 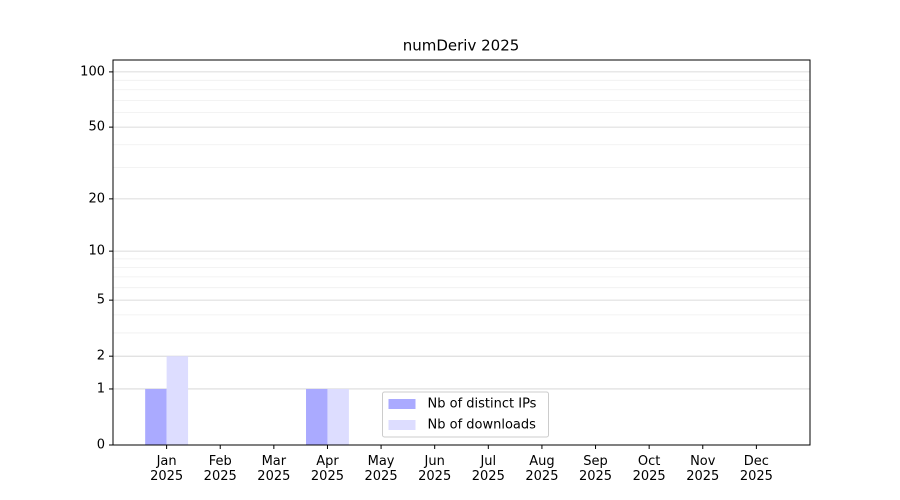 What do you see at coordinates (381, 469) in the screenshot?
I see `x-tick-label: May 2025` at bounding box center [381, 469].